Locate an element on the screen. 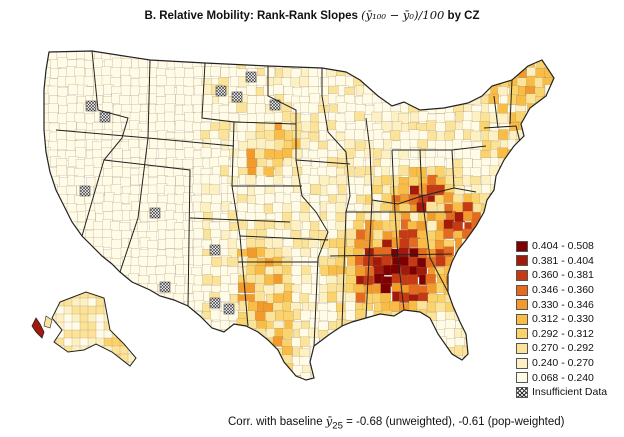 The height and width of the screenshot is (437, 624). legend-label: 0.360 - 0.381 is located at coordinates (563, 275).